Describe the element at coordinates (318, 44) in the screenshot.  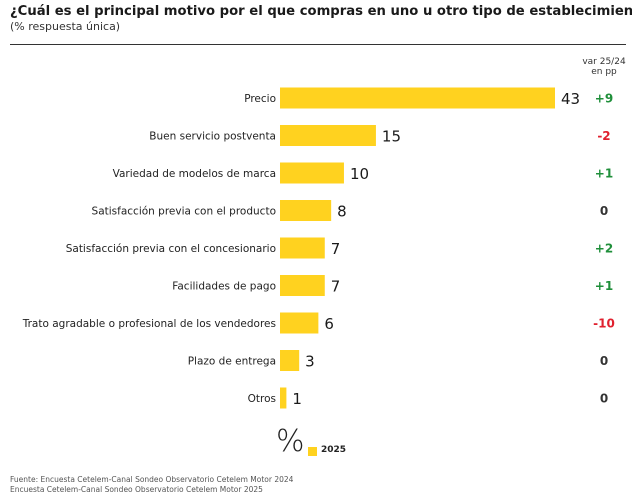
I see `title-divider` at that location.